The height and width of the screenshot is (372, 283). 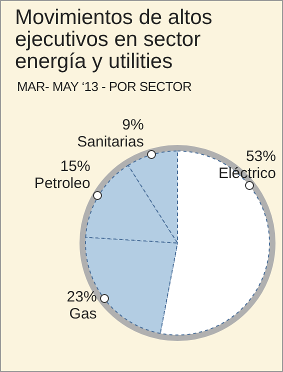 What do you see at coordinates (62, 183) in the screenshot?
I see `slice-label: Petroleo` at bounding box center [62, 183].